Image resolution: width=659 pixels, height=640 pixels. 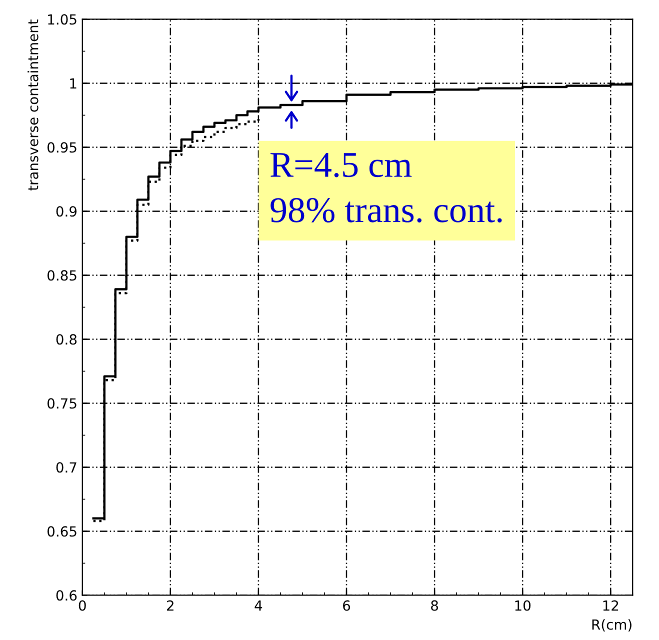 I want to click on y-tick-label: 0.65, so click(x=62, y=531).